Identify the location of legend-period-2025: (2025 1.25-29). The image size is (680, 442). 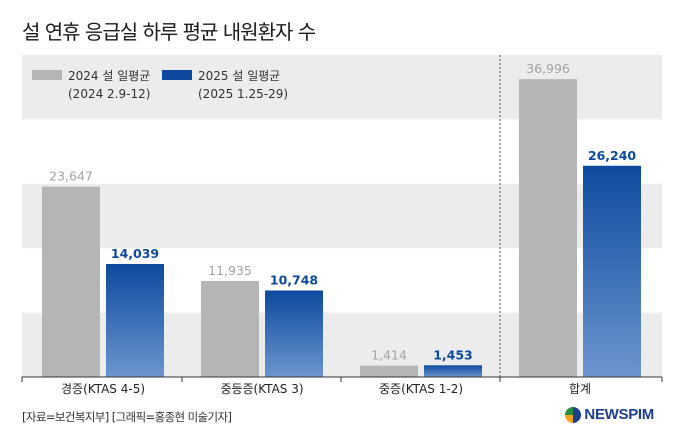
(243, 94).